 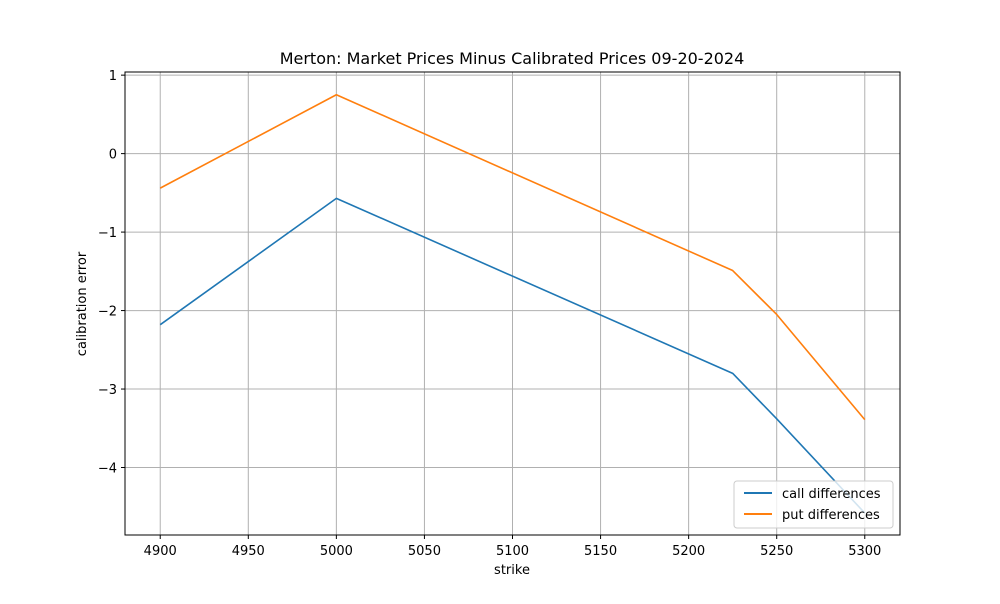 I want to click on x-tick-label: 5250, so click(x=776, y=551).